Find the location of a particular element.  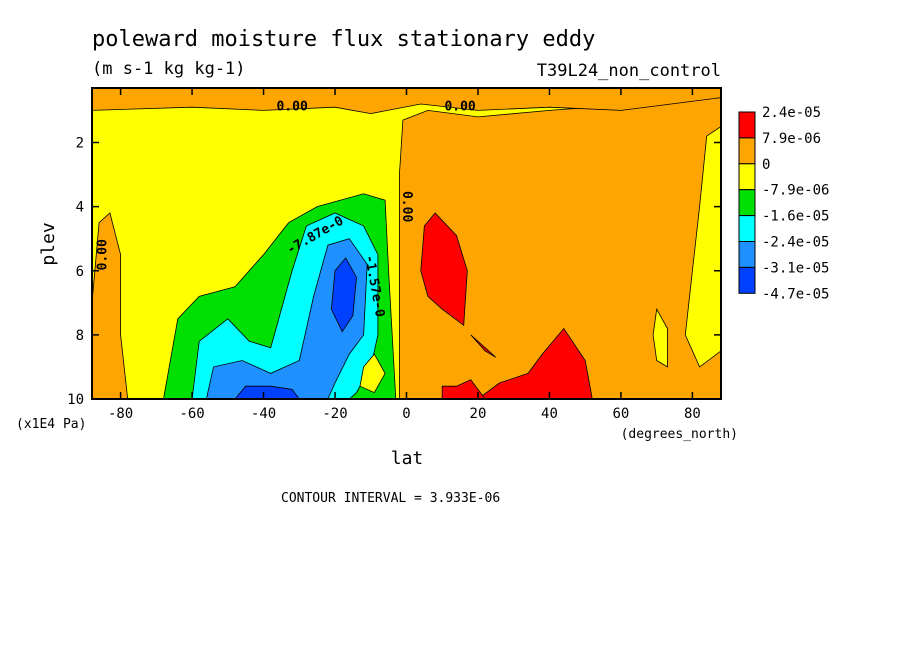

y-tick-label: 8 is located at coordinates (80, 336).